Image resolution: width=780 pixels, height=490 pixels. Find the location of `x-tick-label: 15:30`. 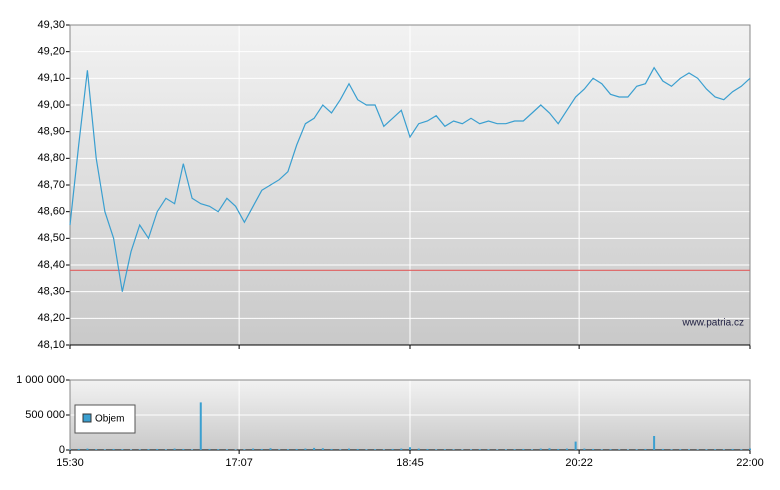

x-tick-label: 15:30 is located at coordinates (70, 463).